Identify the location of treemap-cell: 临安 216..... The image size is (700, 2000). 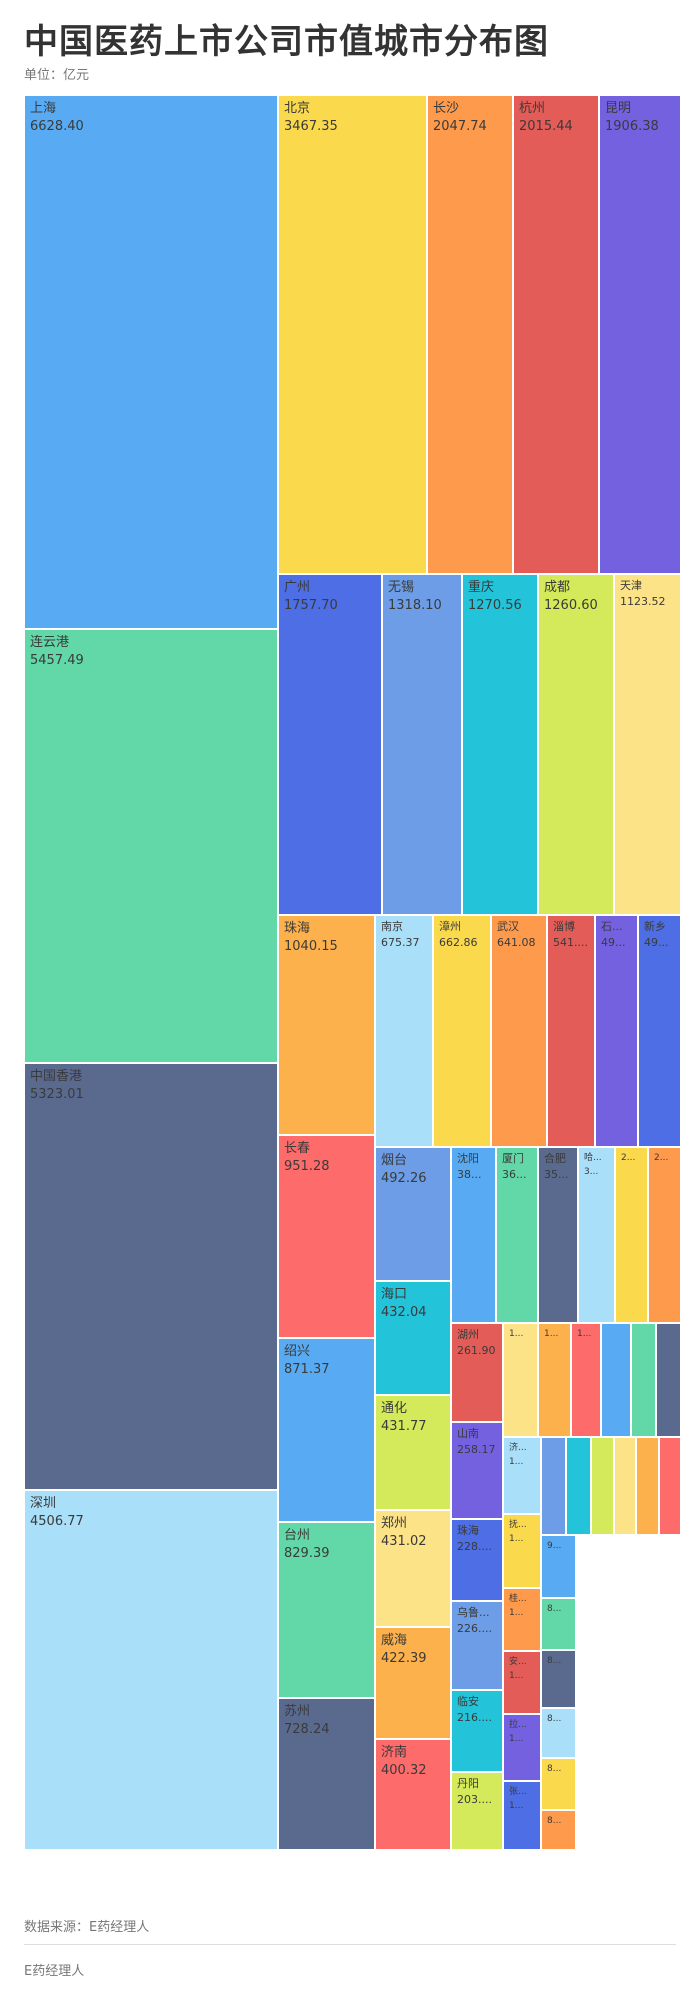
(477, 1731).